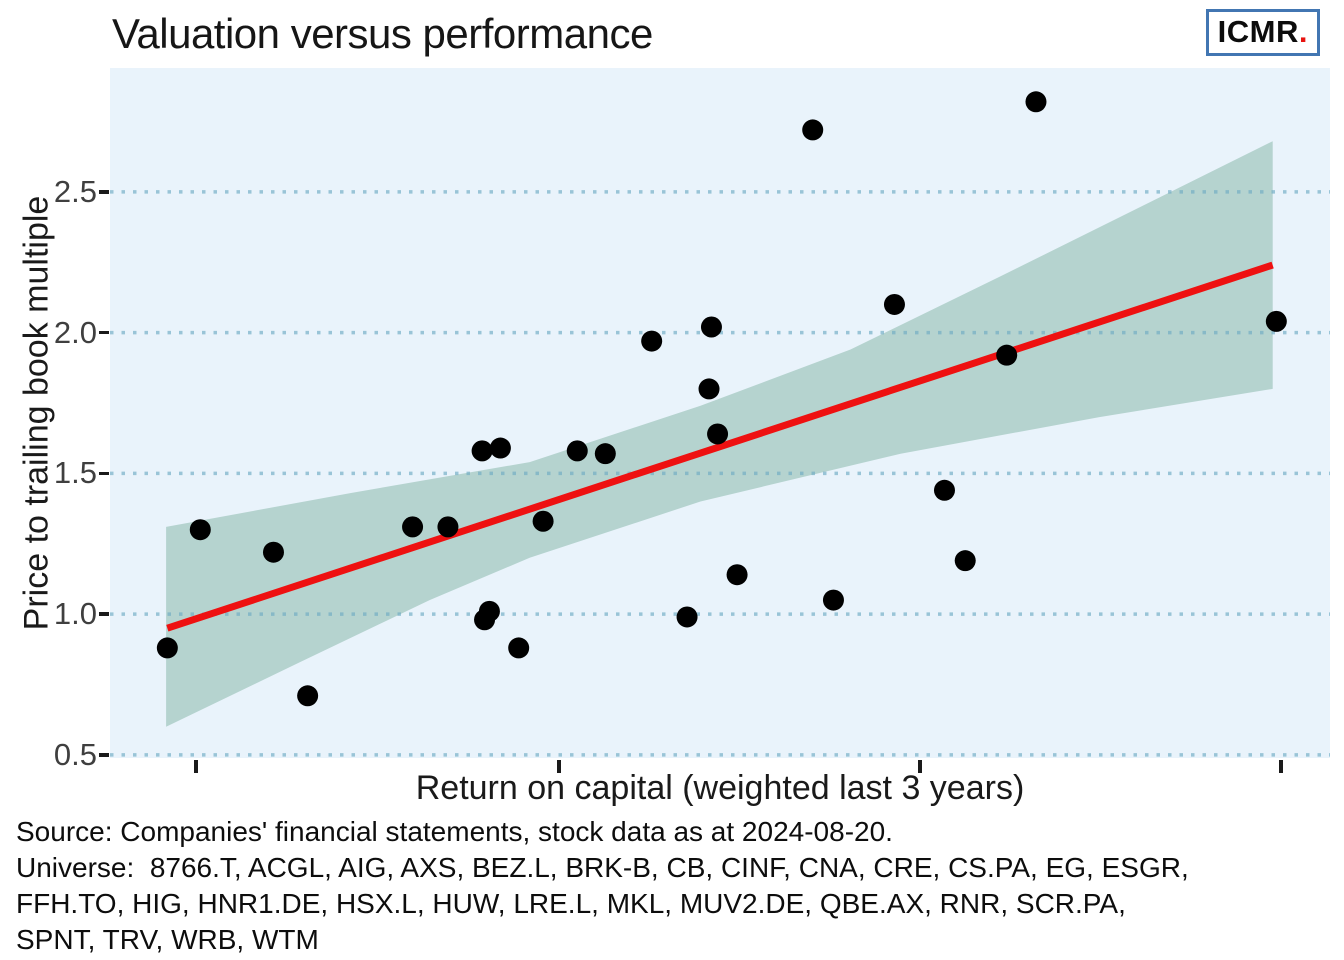 Image resolution: width=1344 pixels, height=960 pixels. Describe the element at coordinates (36, 413) in the screenshot. I see `y-axis-title: Price to trailing book multiple` at that location.